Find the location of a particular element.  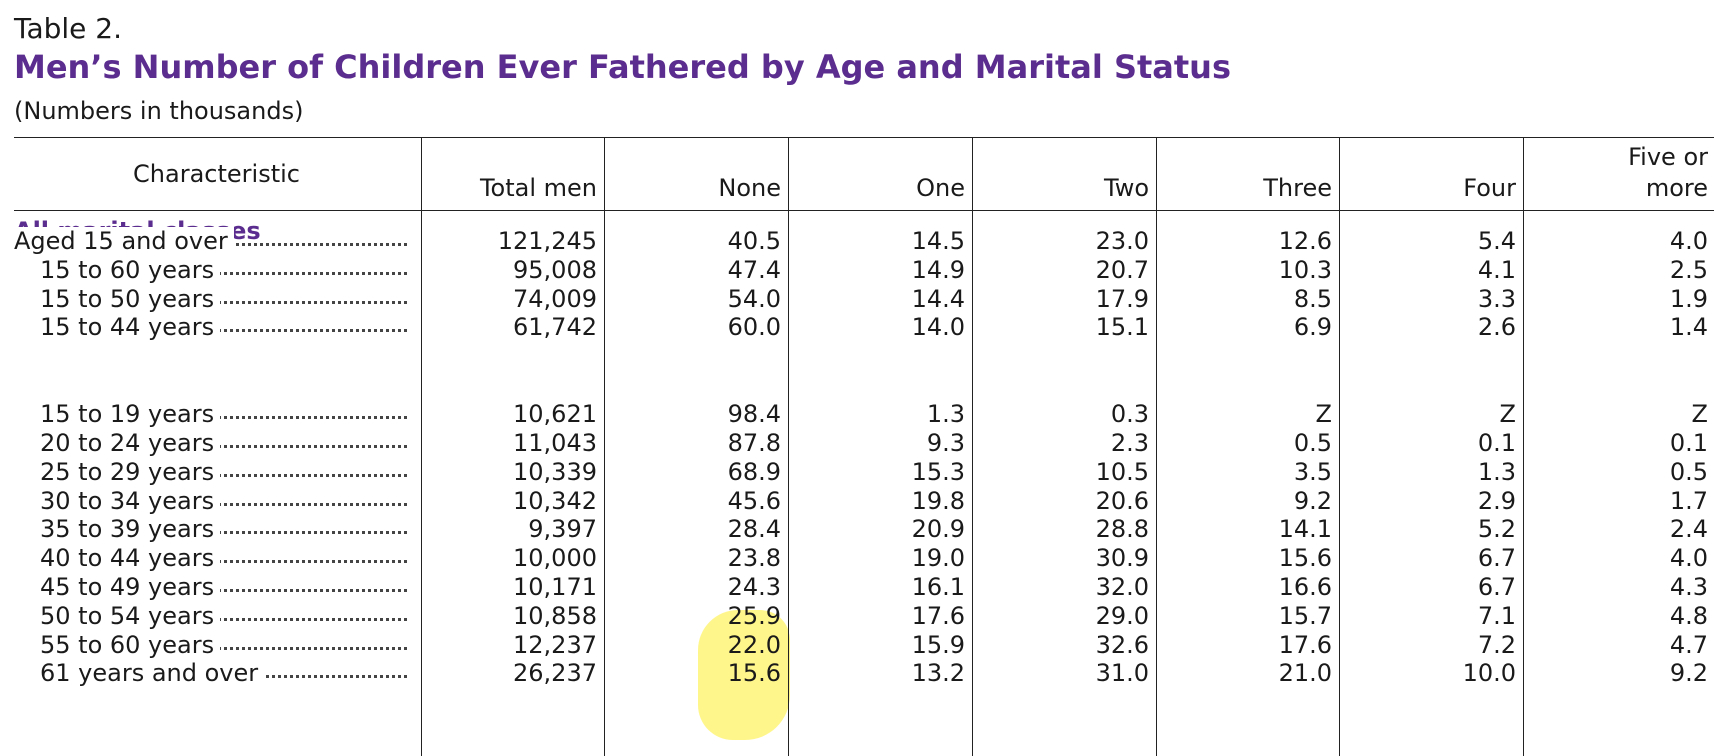

header-bottom-rule is located at coordinates (864, 210).